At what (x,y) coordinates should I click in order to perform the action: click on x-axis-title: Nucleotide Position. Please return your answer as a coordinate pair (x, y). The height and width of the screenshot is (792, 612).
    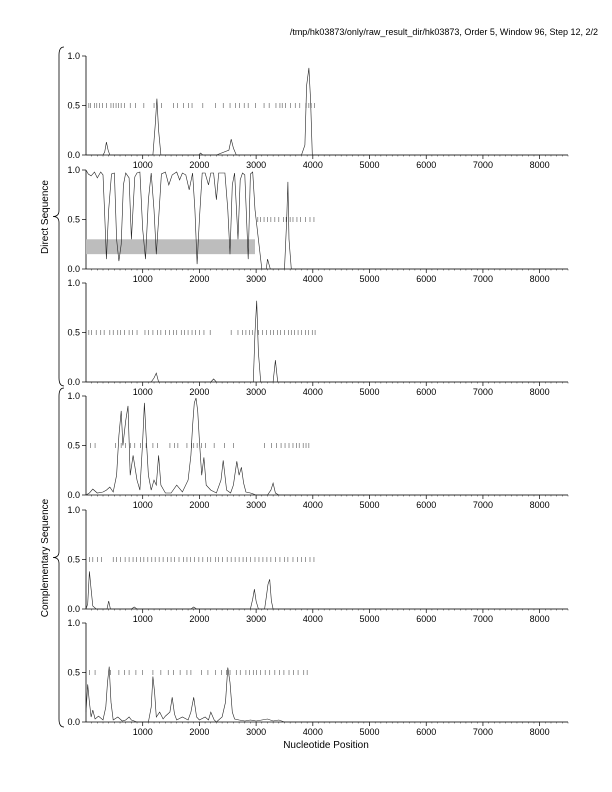
    Looking at the image, I should click on (326, 745).